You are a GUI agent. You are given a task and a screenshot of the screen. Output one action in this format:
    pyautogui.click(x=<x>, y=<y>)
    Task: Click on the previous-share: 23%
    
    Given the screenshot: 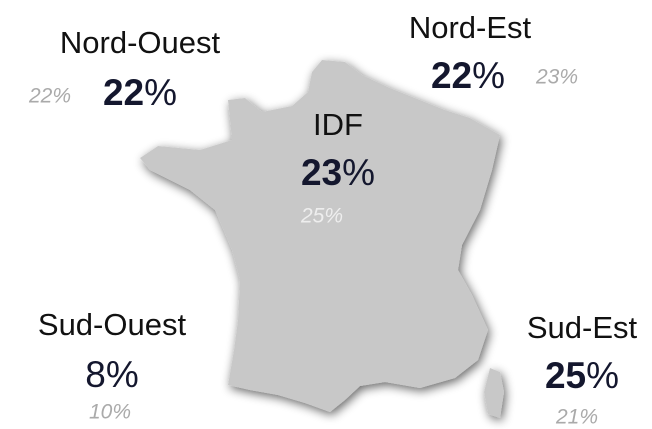 What is the action you would take?
    pyautogui.click(x=556, y=77)
    